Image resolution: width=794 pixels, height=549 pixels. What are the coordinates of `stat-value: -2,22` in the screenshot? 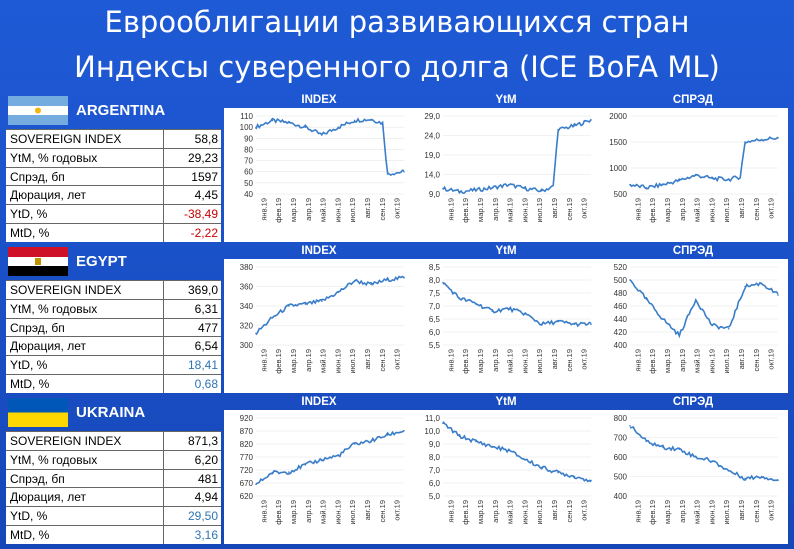 It's located at (192, 233).